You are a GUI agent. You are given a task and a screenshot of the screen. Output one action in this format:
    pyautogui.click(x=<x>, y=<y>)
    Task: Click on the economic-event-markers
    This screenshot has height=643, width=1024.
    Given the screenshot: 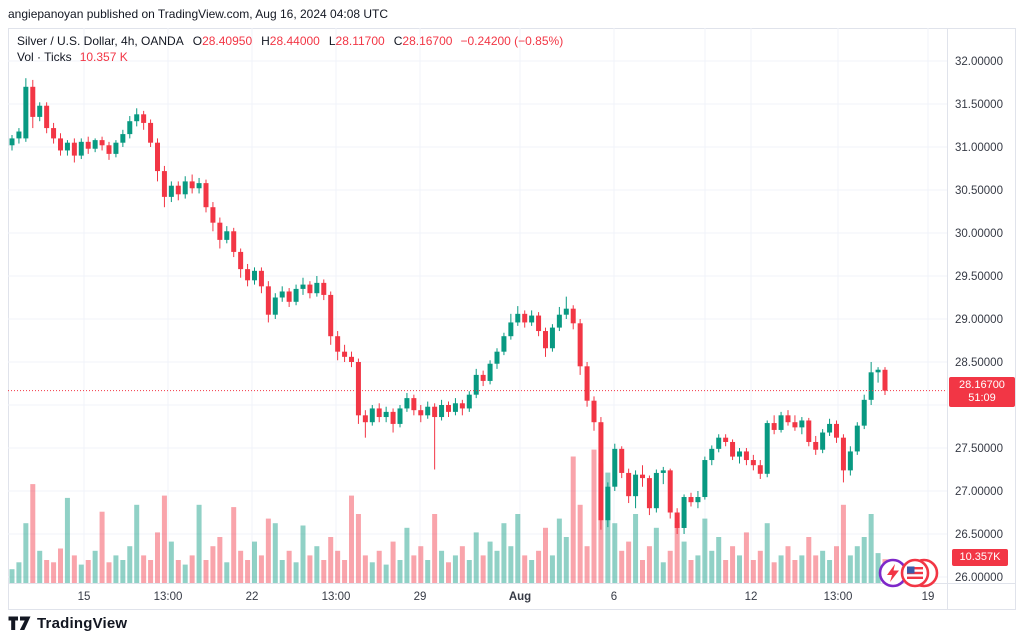 What is the action you would take?
    pyautogui.click(x=912, y=573)
    